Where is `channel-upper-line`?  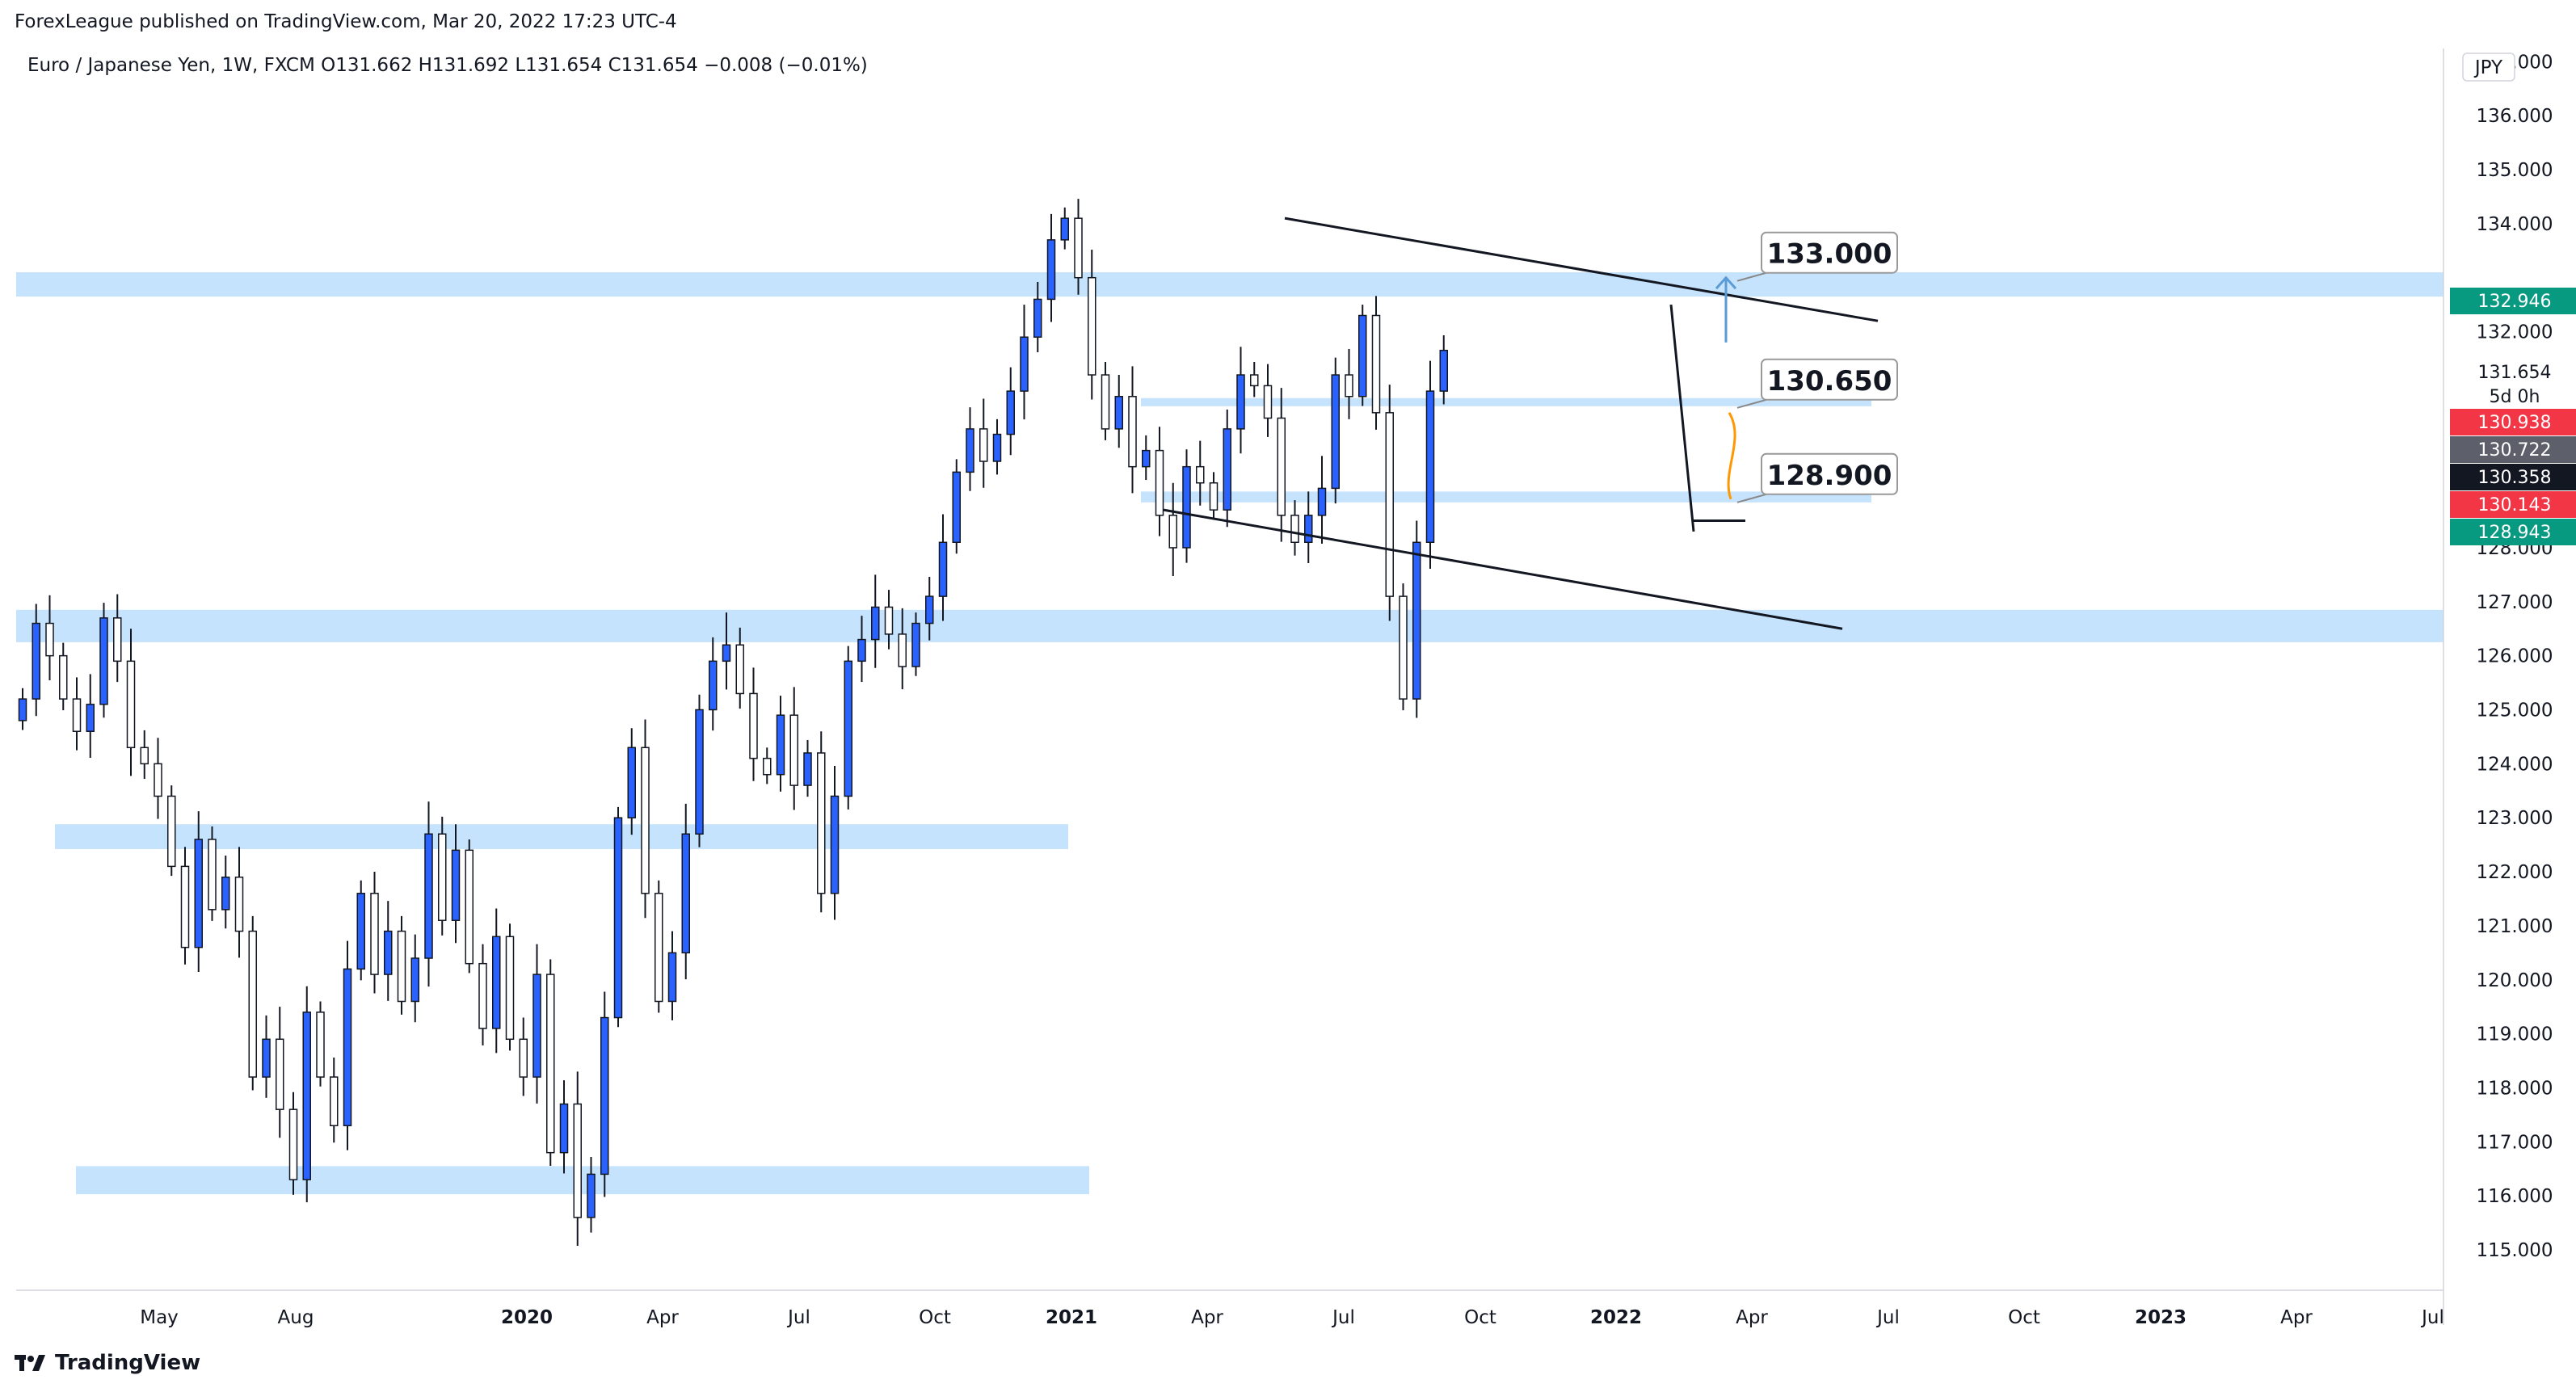
channel-upper-line is located at coordinates (1581, 269).